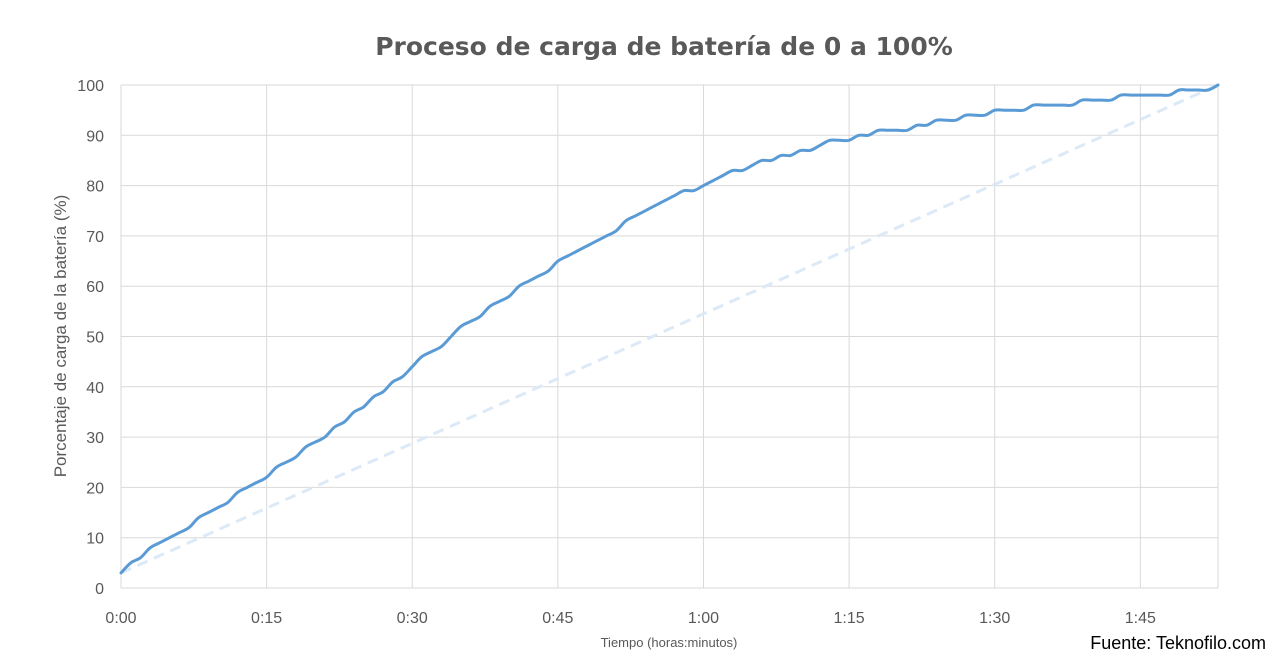 The width and height of the screenshot is (1287, 665). What do you see at coordinates (95, 539) in the screenshot?
I see `y-tick-label: 10` at bounding box center [95, 539].